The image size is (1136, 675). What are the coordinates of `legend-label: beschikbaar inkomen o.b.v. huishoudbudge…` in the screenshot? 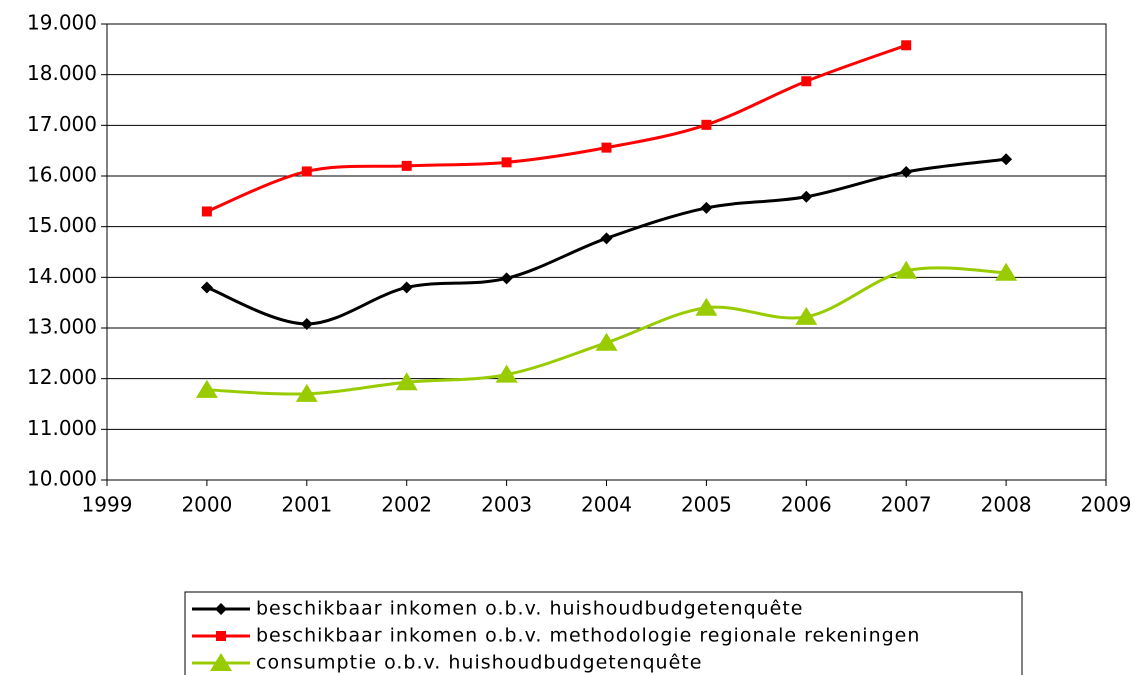 It's located at (530, 609).